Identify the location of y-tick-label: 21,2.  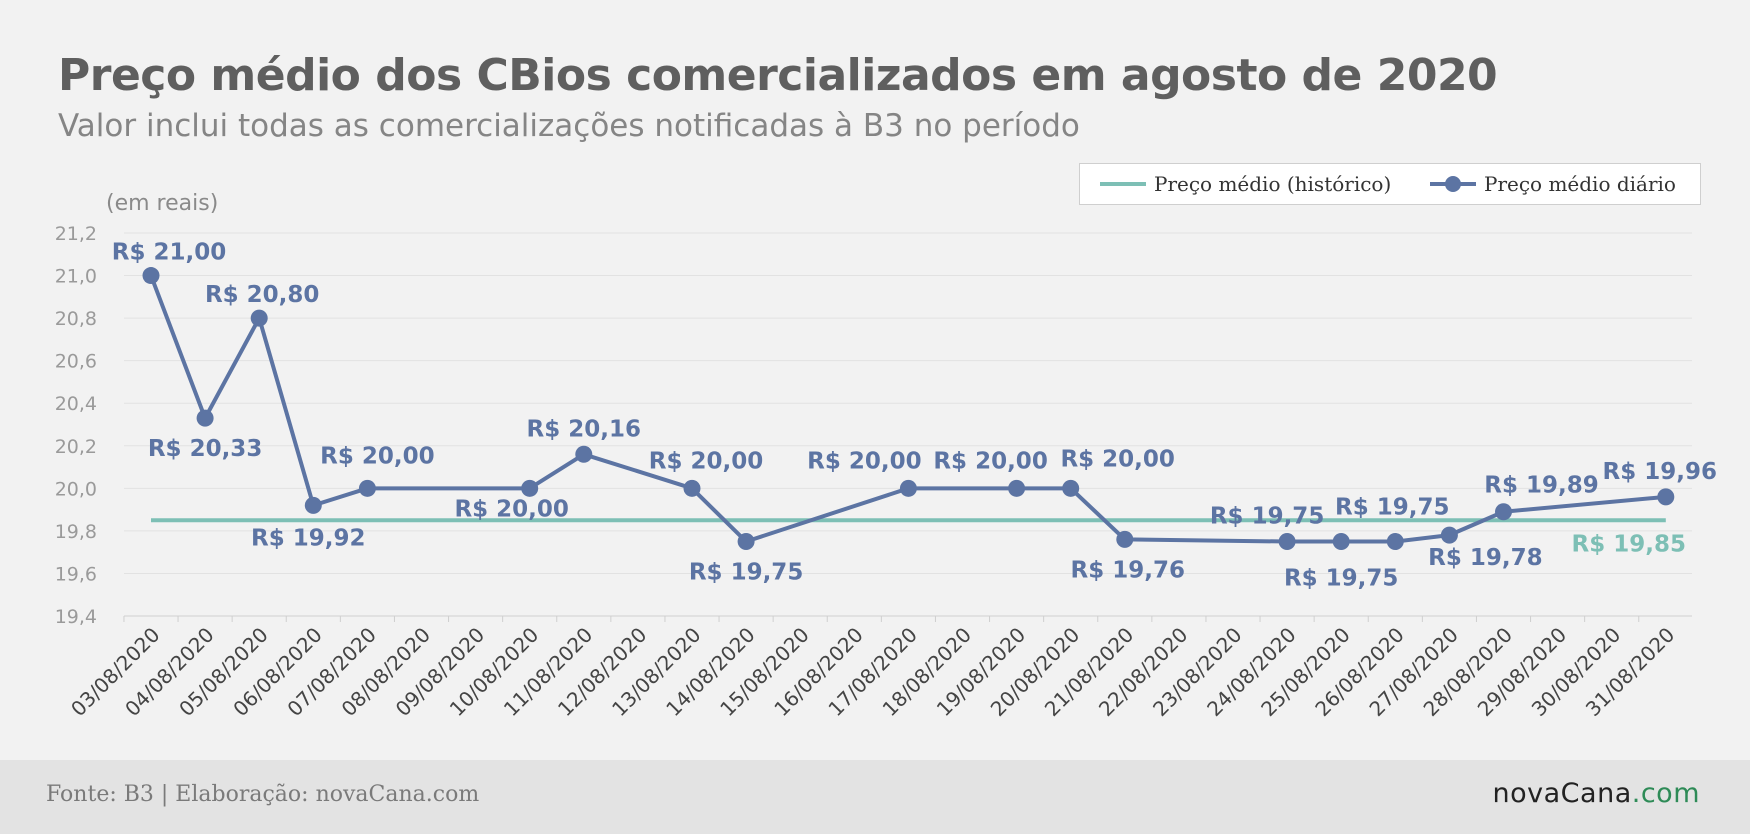
(76, 234).